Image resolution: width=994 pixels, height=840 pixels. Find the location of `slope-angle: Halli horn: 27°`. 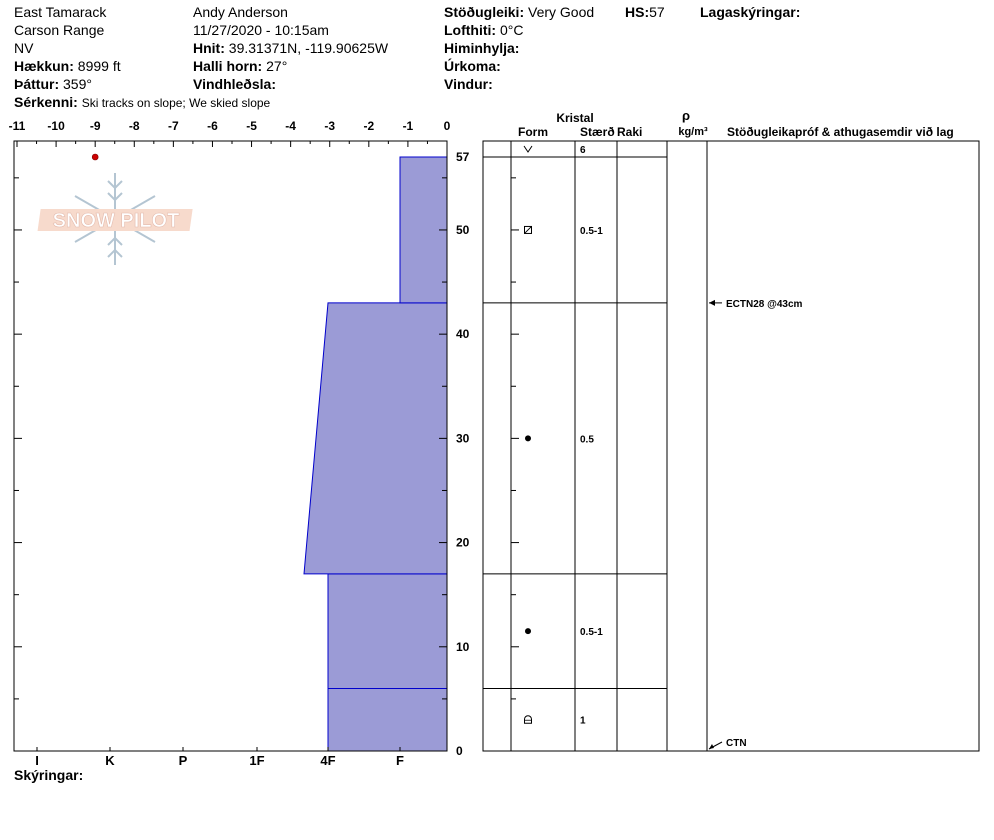

slope-angle: Halli horn: 27° is located at coordinates (240, 66).